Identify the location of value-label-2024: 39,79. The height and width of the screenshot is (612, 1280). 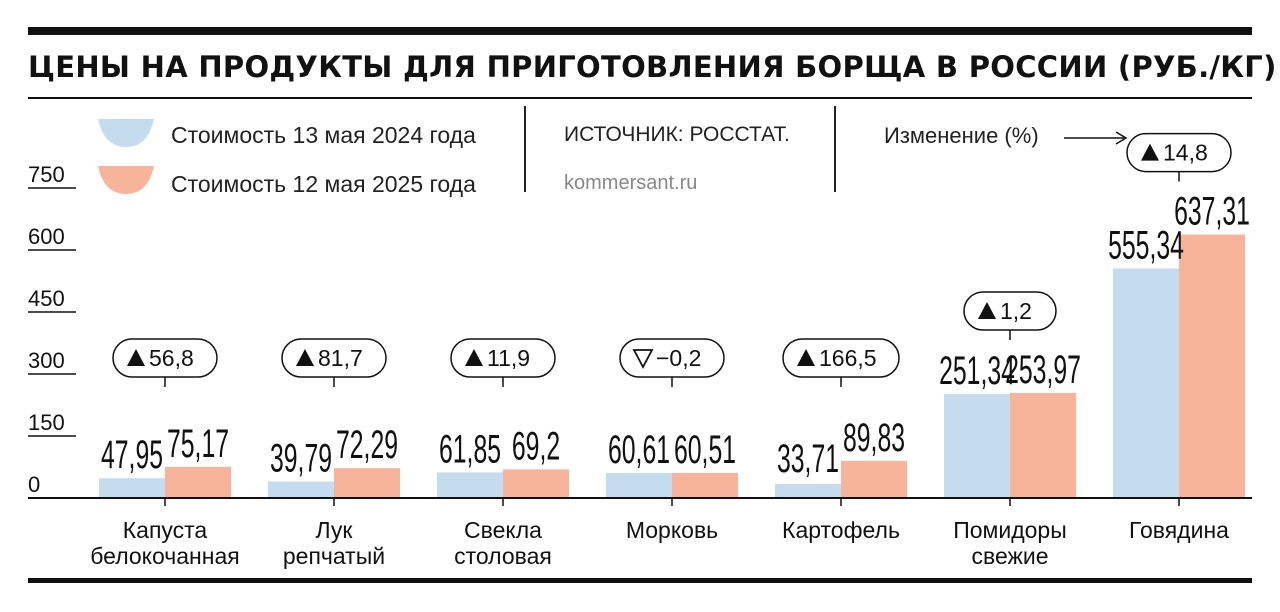
(301, 459).